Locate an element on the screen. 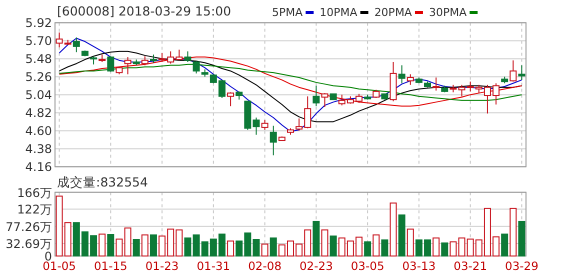  y-tick-label: 5.70 is located at coordinates (38, 41).